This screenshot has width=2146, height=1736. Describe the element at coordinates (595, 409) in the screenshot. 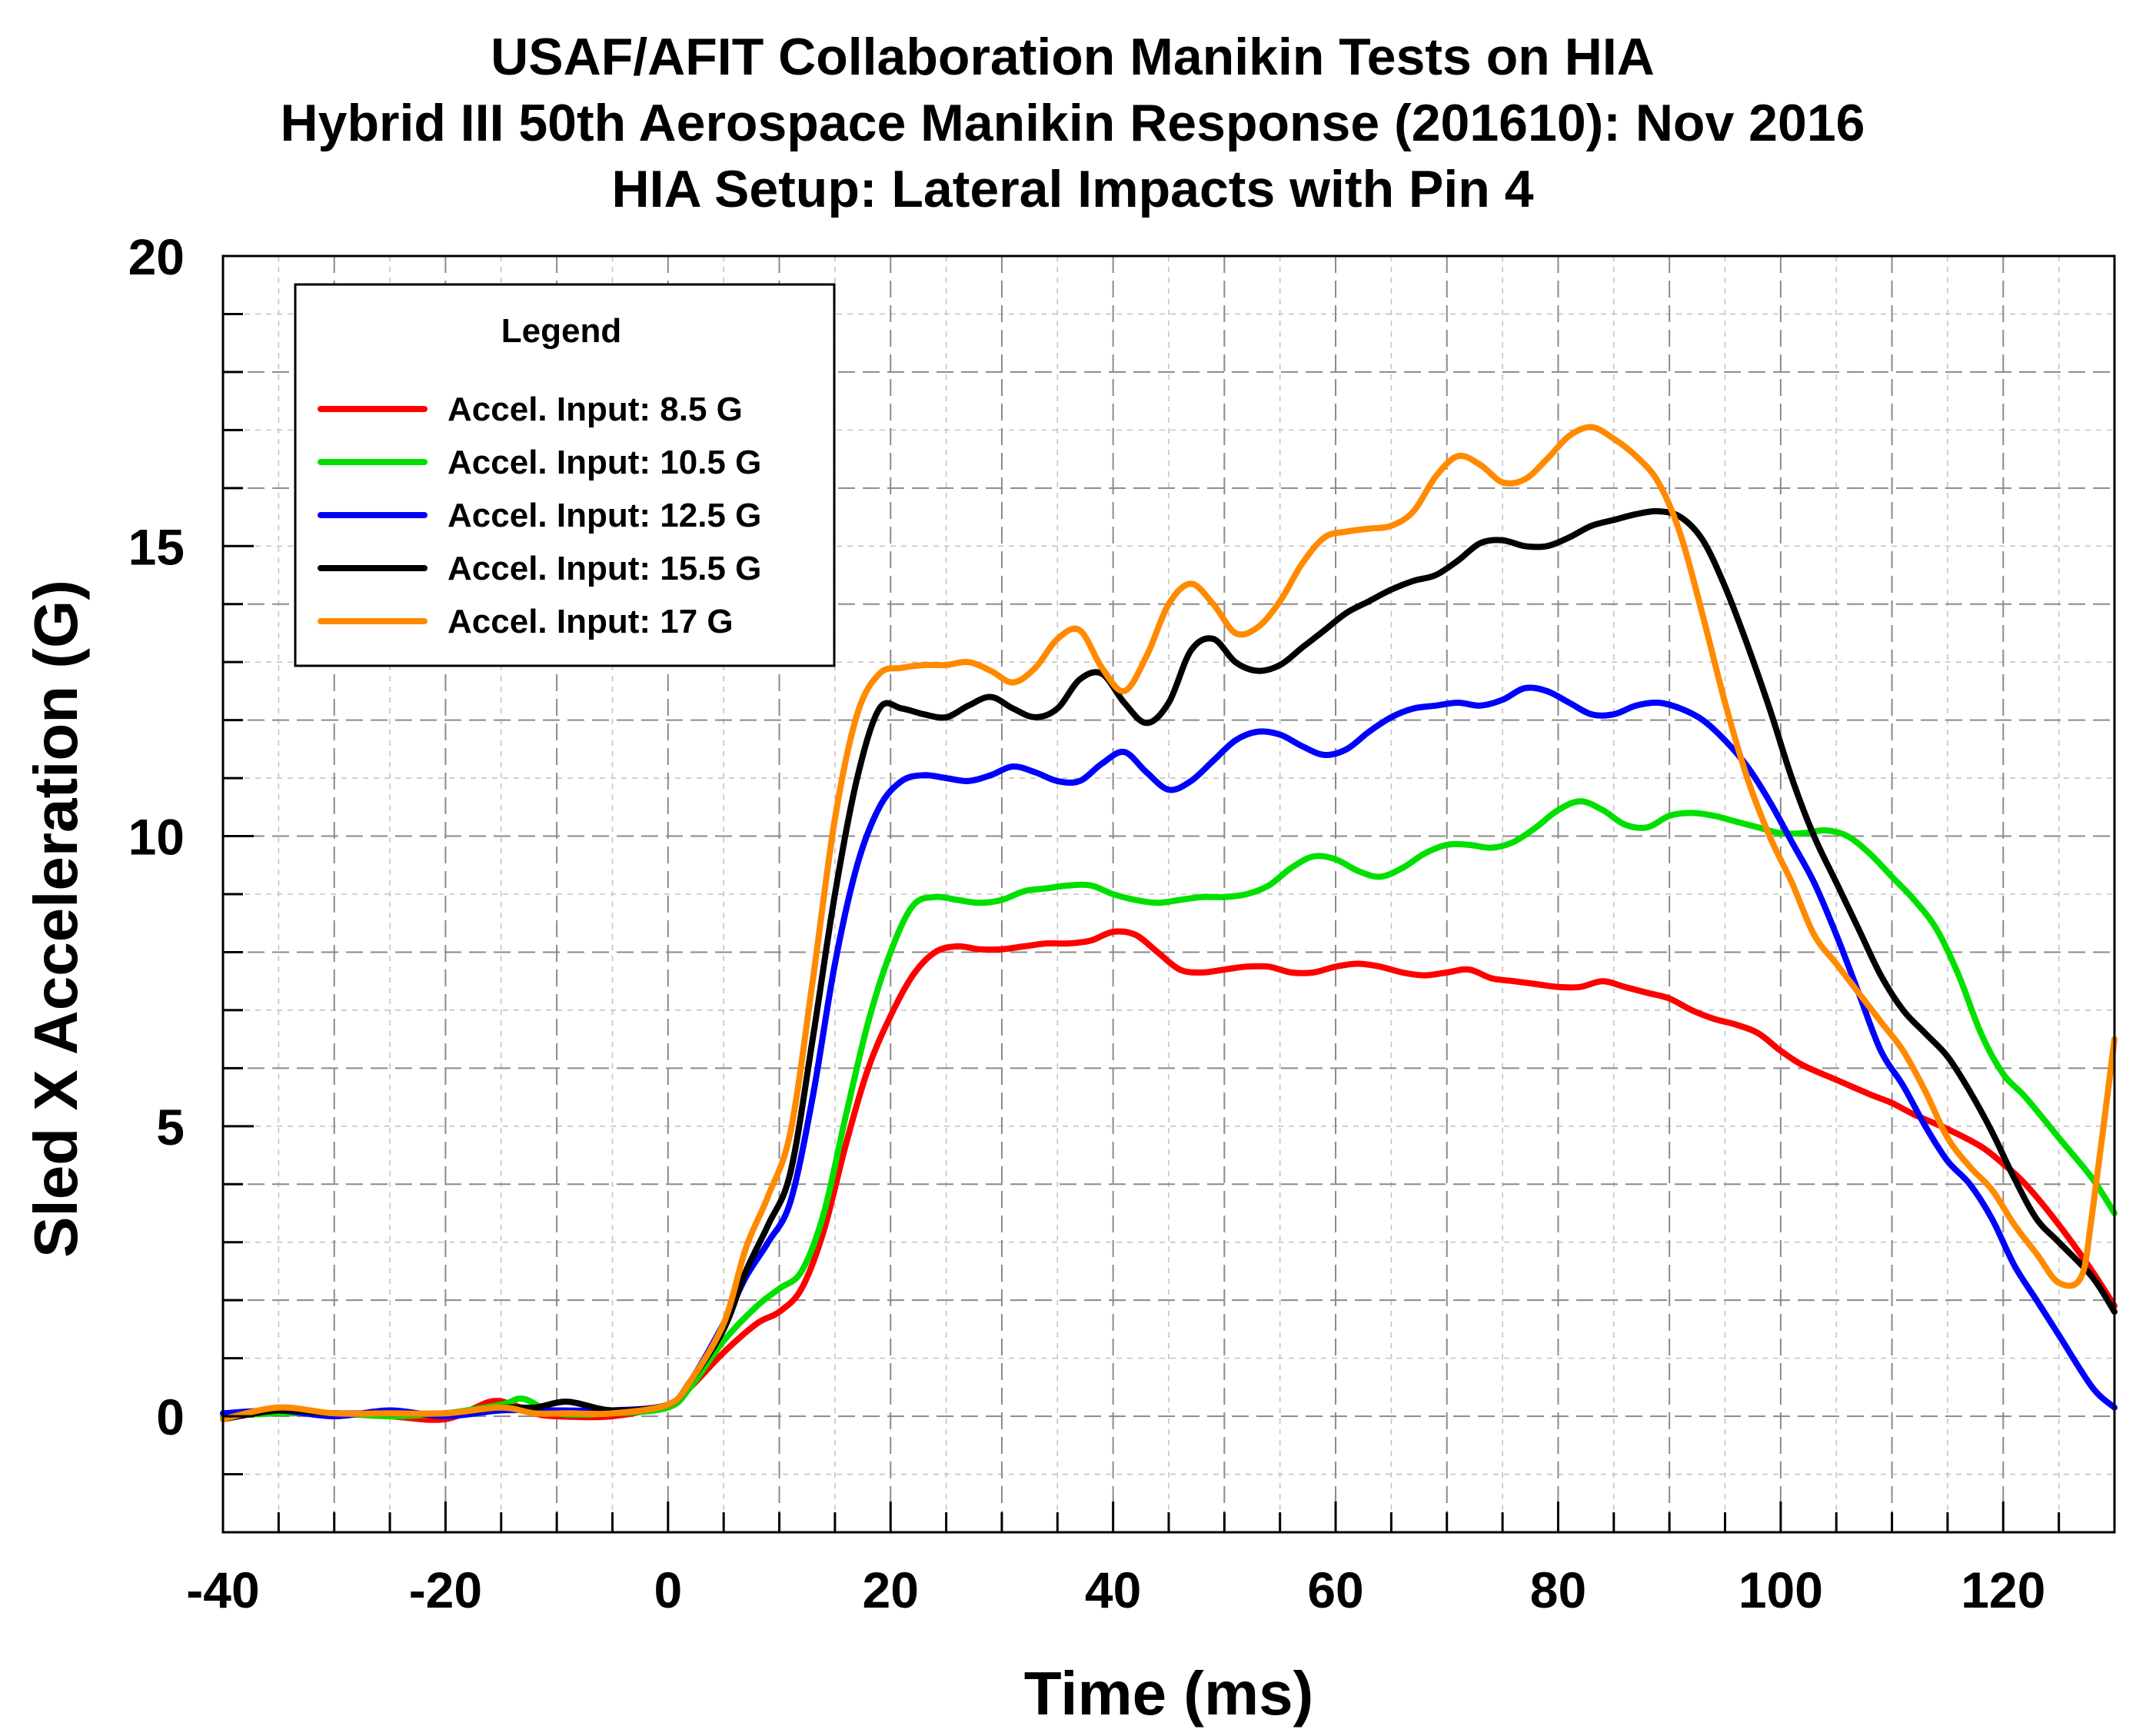

I see `legend-label: Accel. Input: 8.5 G` at that location.